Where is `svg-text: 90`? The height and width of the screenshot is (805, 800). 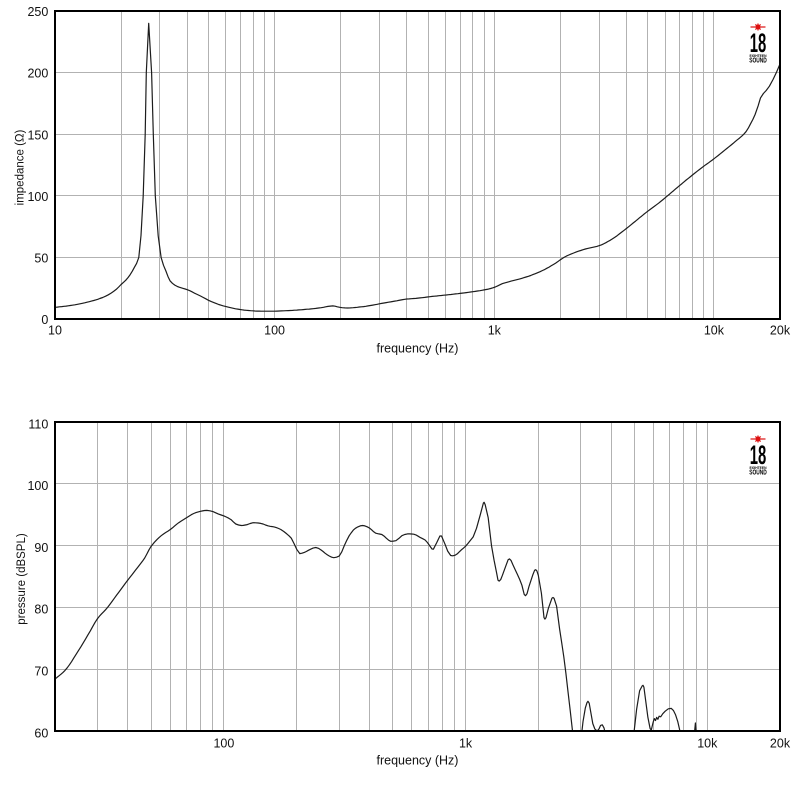 svg-text: 90 is located at coordinates (41, 548).